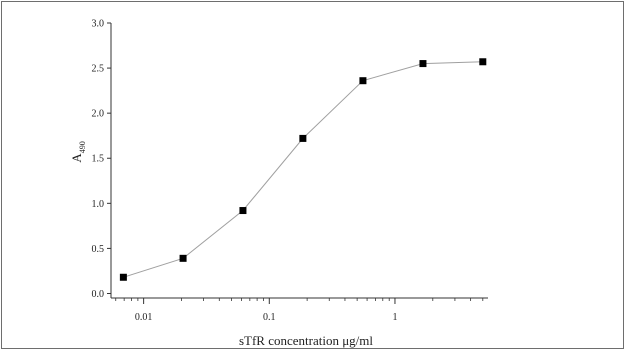  What do you see at coordinates (98, 24) in the screenshot?
I see `y-tick-label: 3.0` at bounding box center [98, 24].